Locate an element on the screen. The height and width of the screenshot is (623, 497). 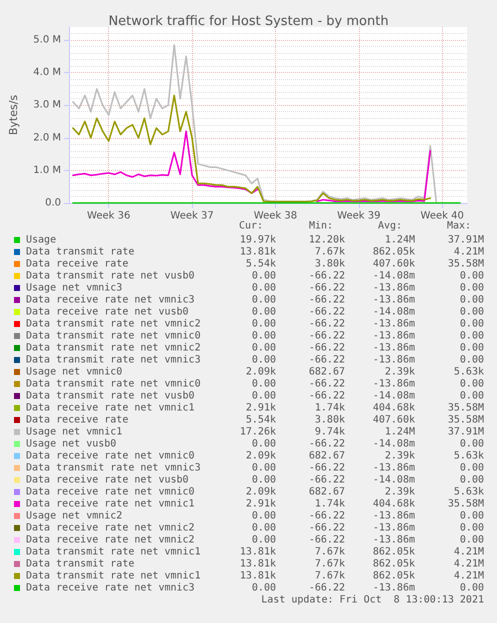
text: 407.60k is located at coordinates (393, 420).